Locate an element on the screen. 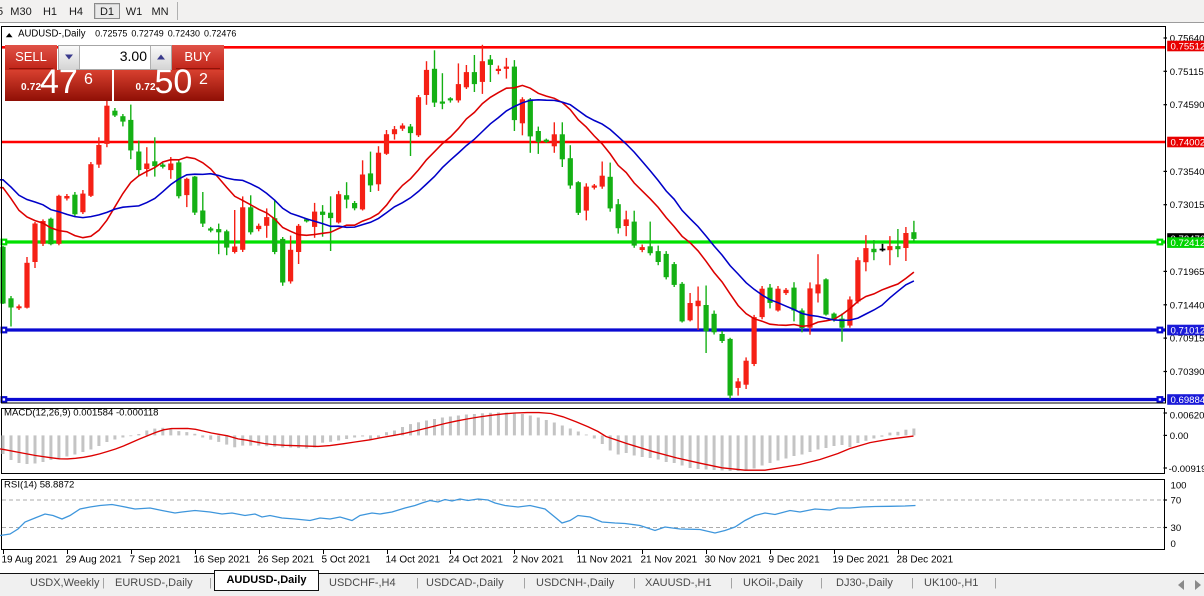 The height and width of the screenshot is (596, 1204). svg-text: 0.75115 is located at coordinates (1187, 72).